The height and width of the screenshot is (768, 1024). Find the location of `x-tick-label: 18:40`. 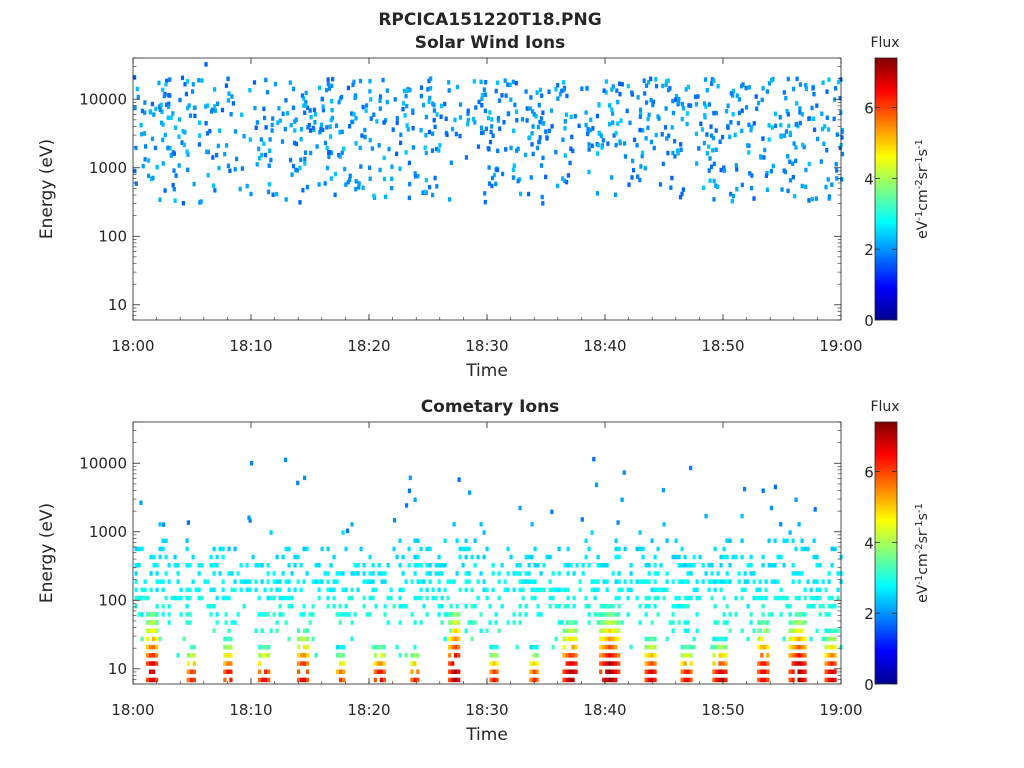

x-tick-label: 18:40 is located at coordinates (604, 710).